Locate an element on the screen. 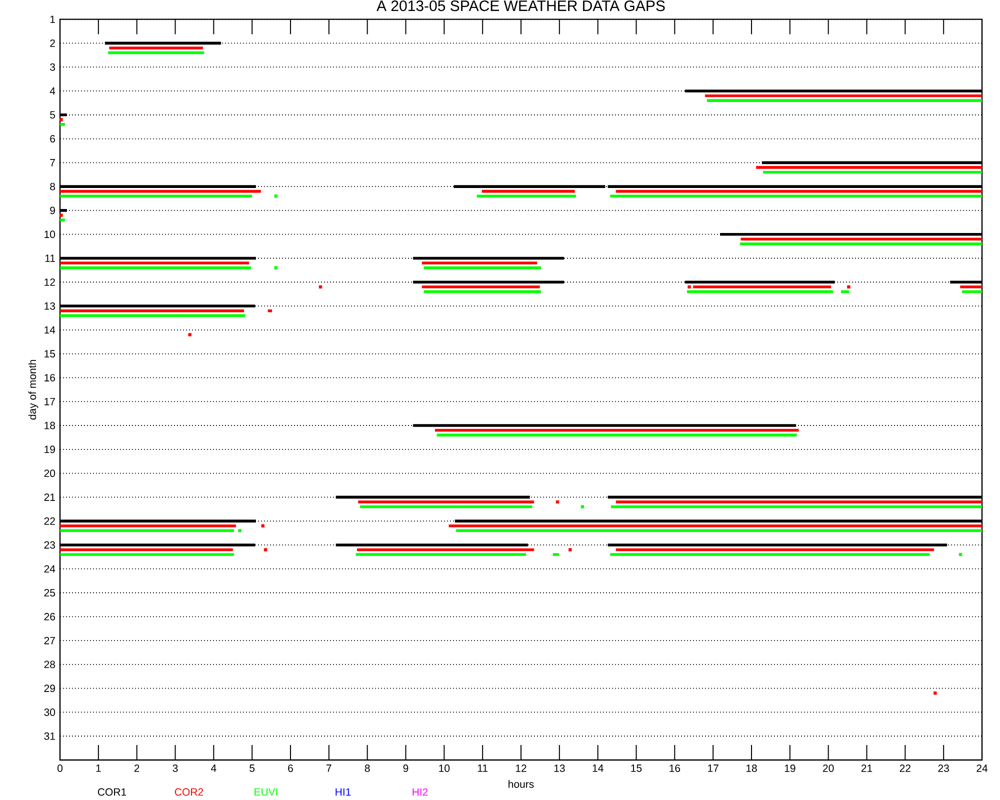  x-tick-label: 10 is located at coordinates (444, 768).